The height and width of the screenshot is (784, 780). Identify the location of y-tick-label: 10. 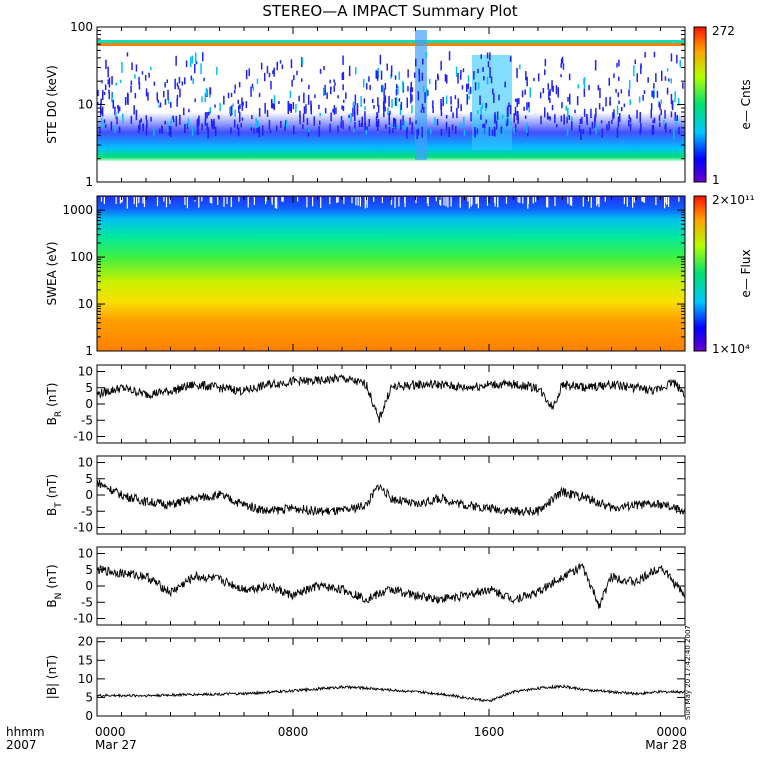
(85, 304).